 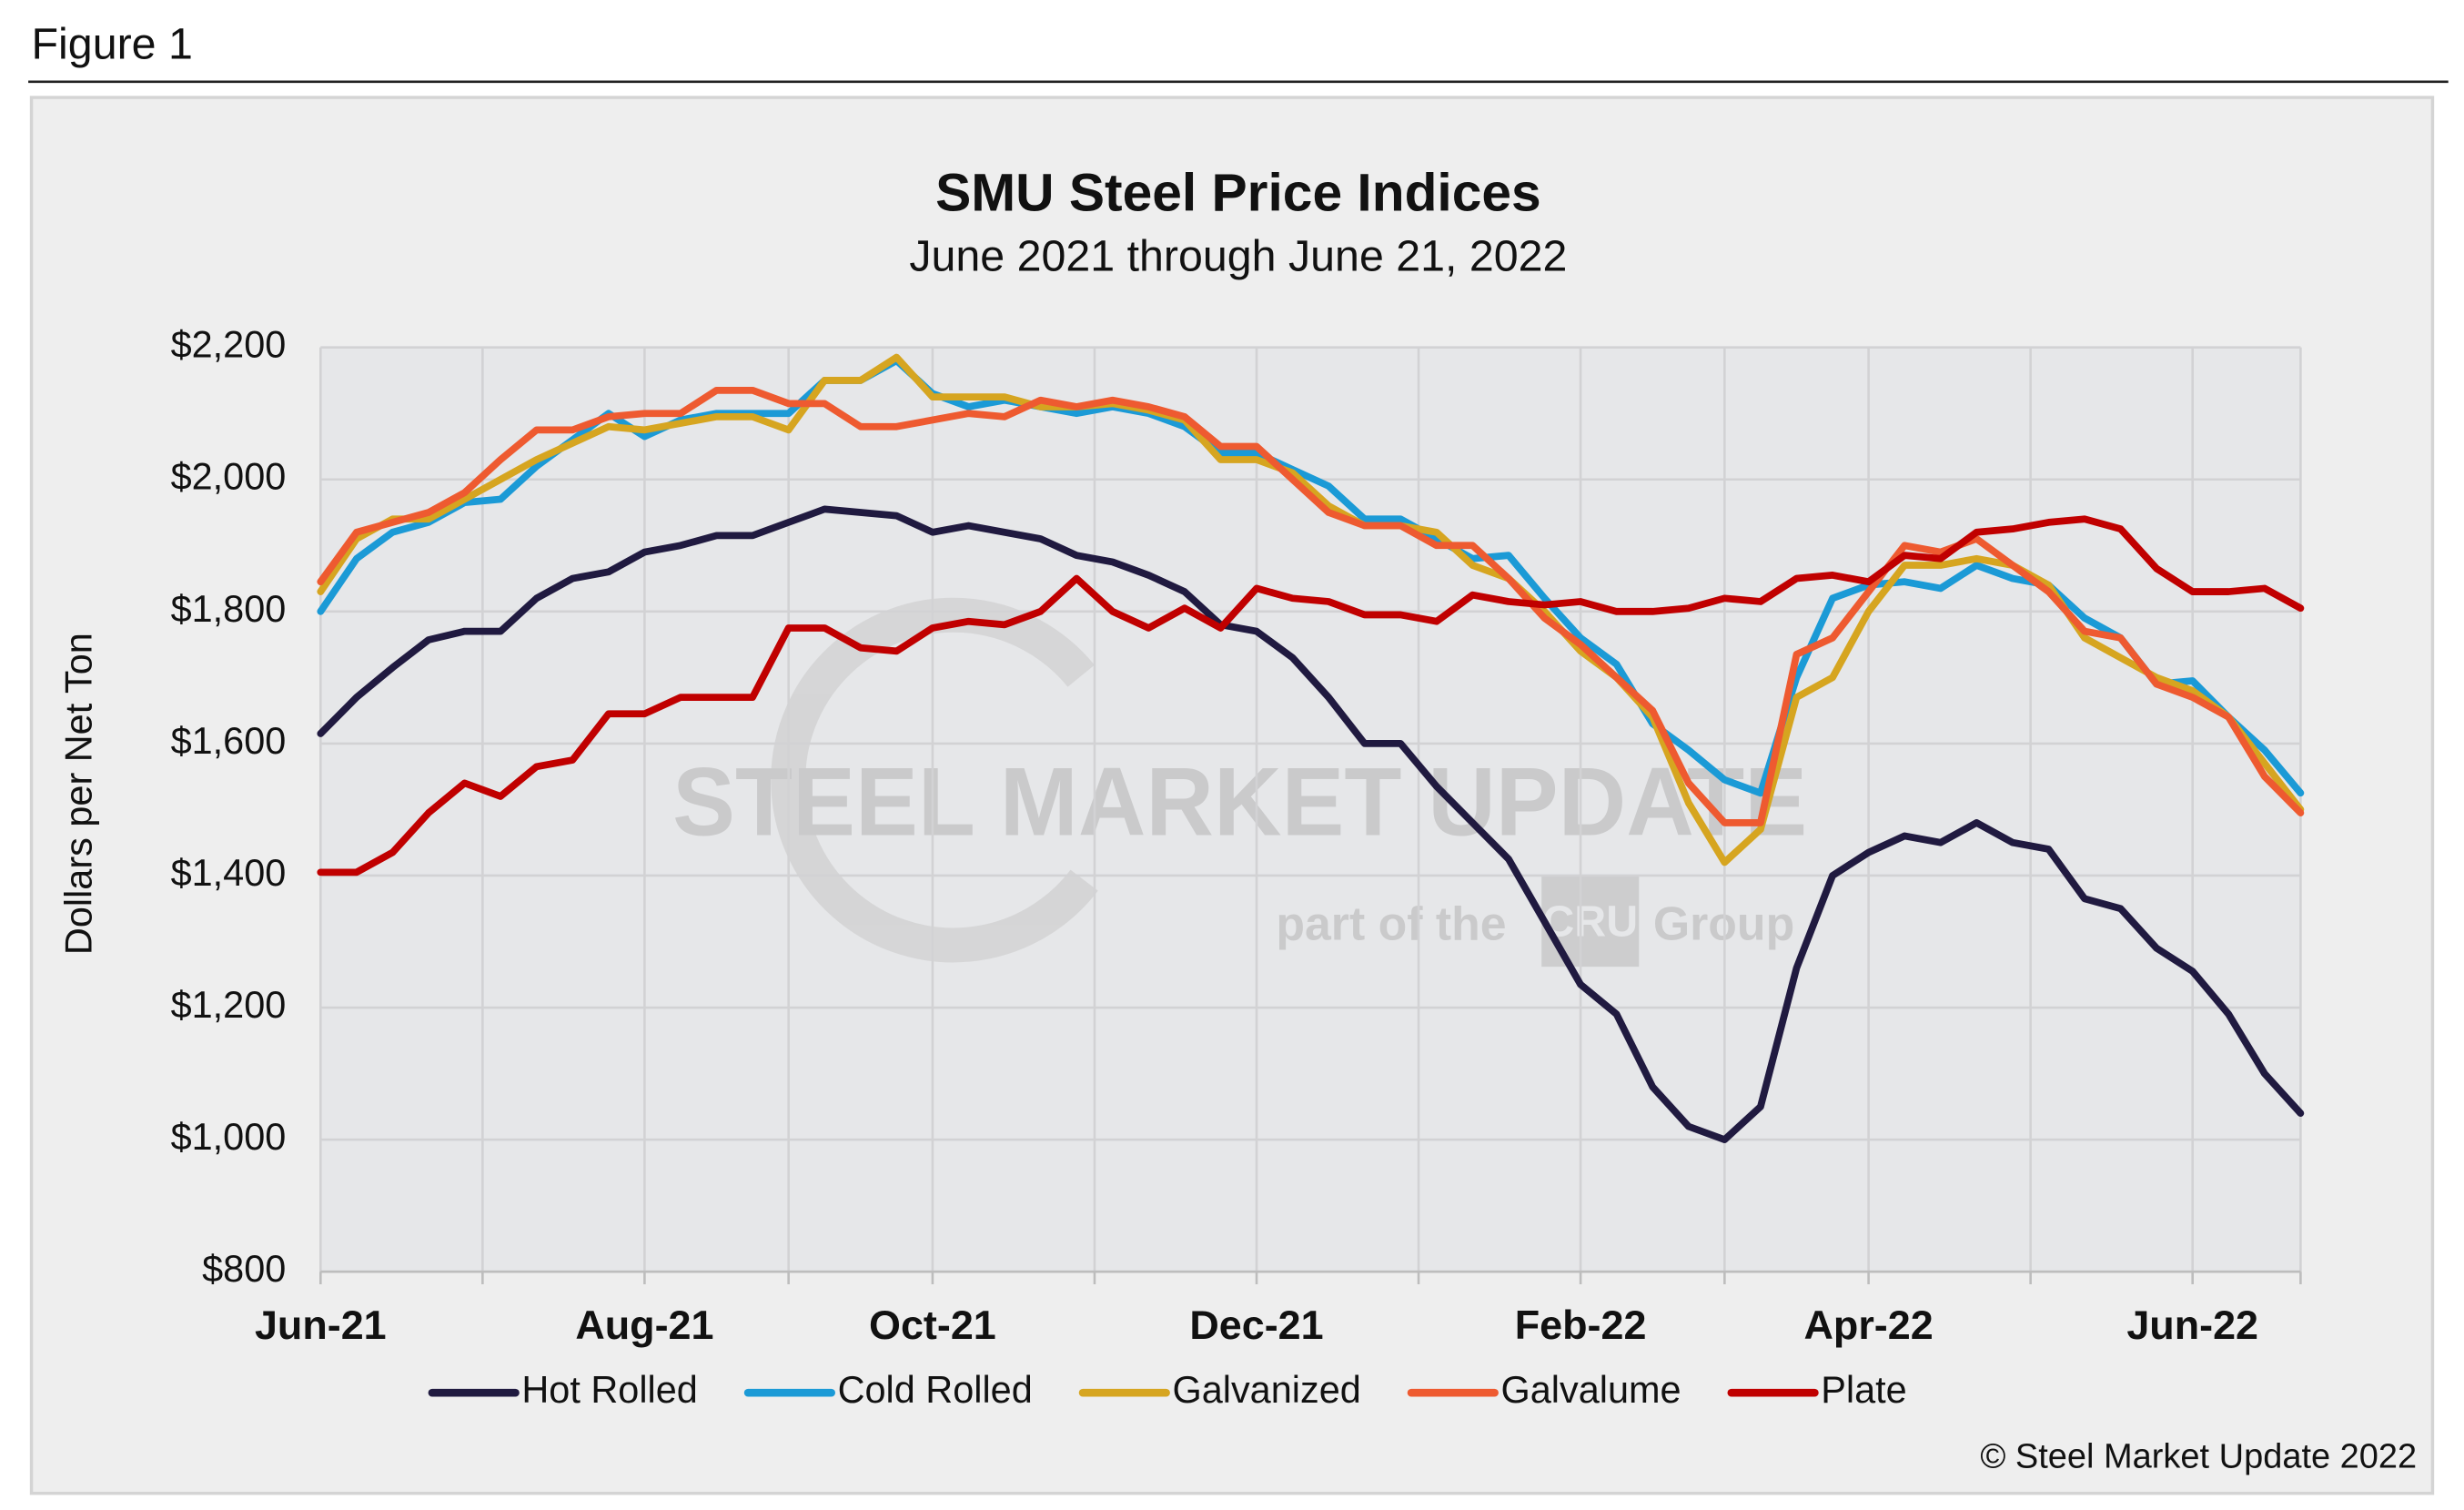 What do you see at coordinates (1238, 256) in the screenshot?
I see `chart-subtitle: June 2021 through June 21, 2022` at bounding box center [1238, 256].